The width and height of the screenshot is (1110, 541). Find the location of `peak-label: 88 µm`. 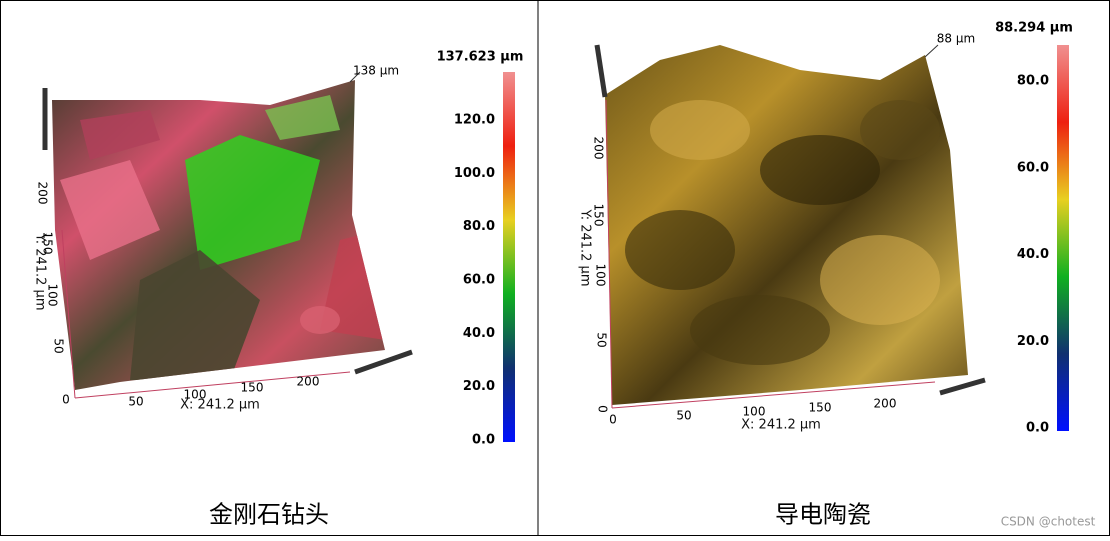

peak-label: 88 µm is located at coordinates (956, 39).